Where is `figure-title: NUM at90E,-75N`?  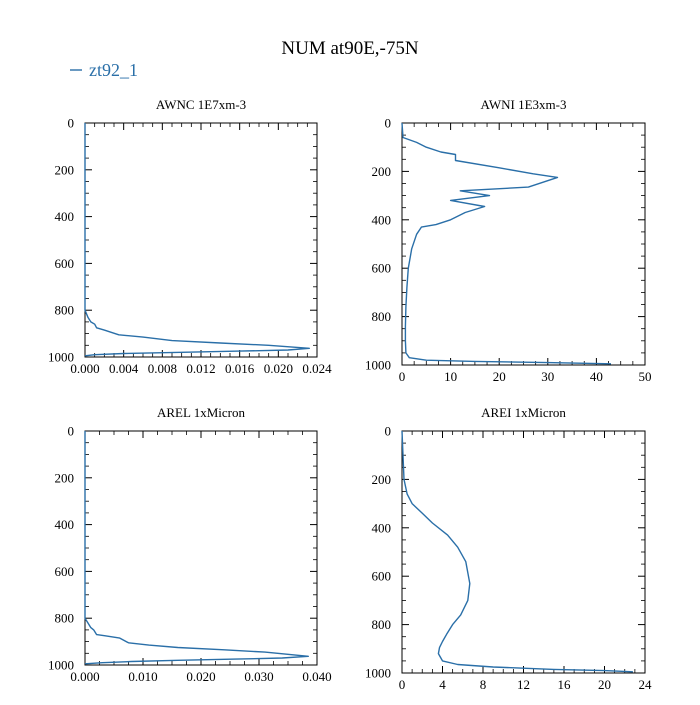 figure-title: NUM at90E,-75N is located at coordinates (349, 48).